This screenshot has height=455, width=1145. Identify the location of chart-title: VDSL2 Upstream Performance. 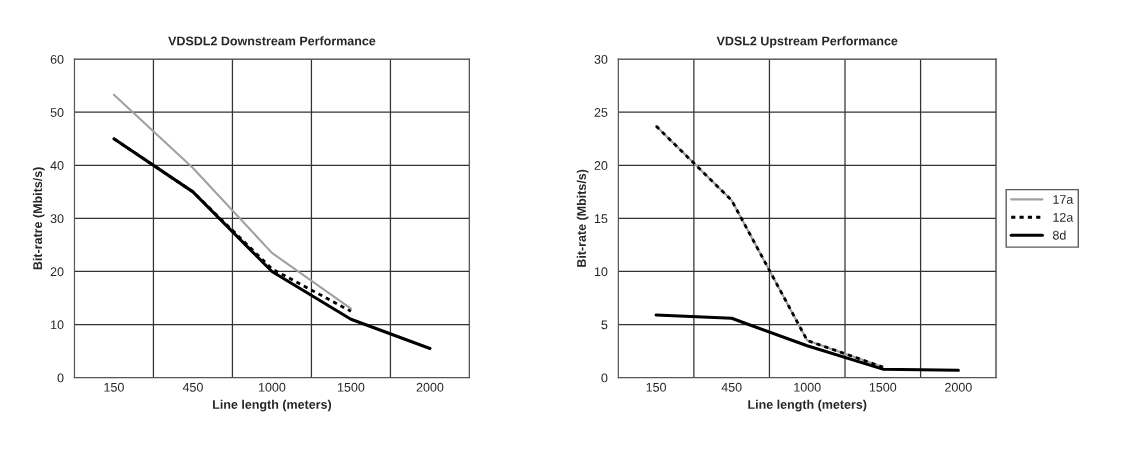
(807, 42).